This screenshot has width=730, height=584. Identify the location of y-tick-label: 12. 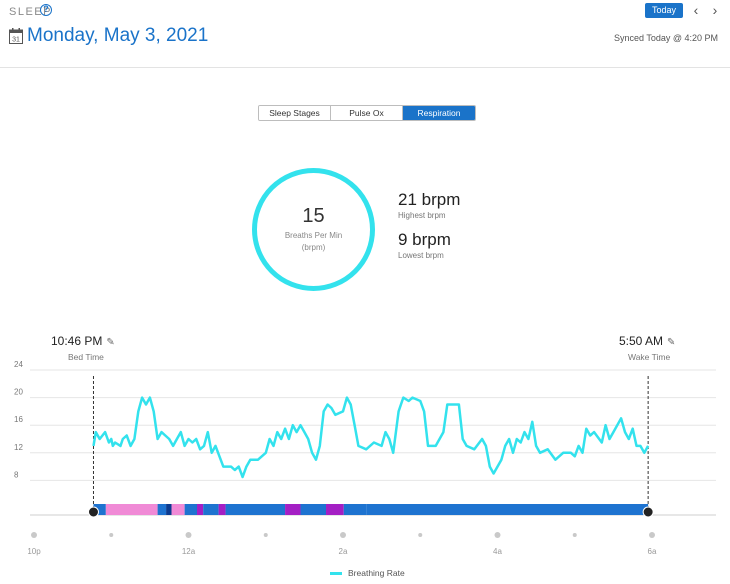
(18, 447).